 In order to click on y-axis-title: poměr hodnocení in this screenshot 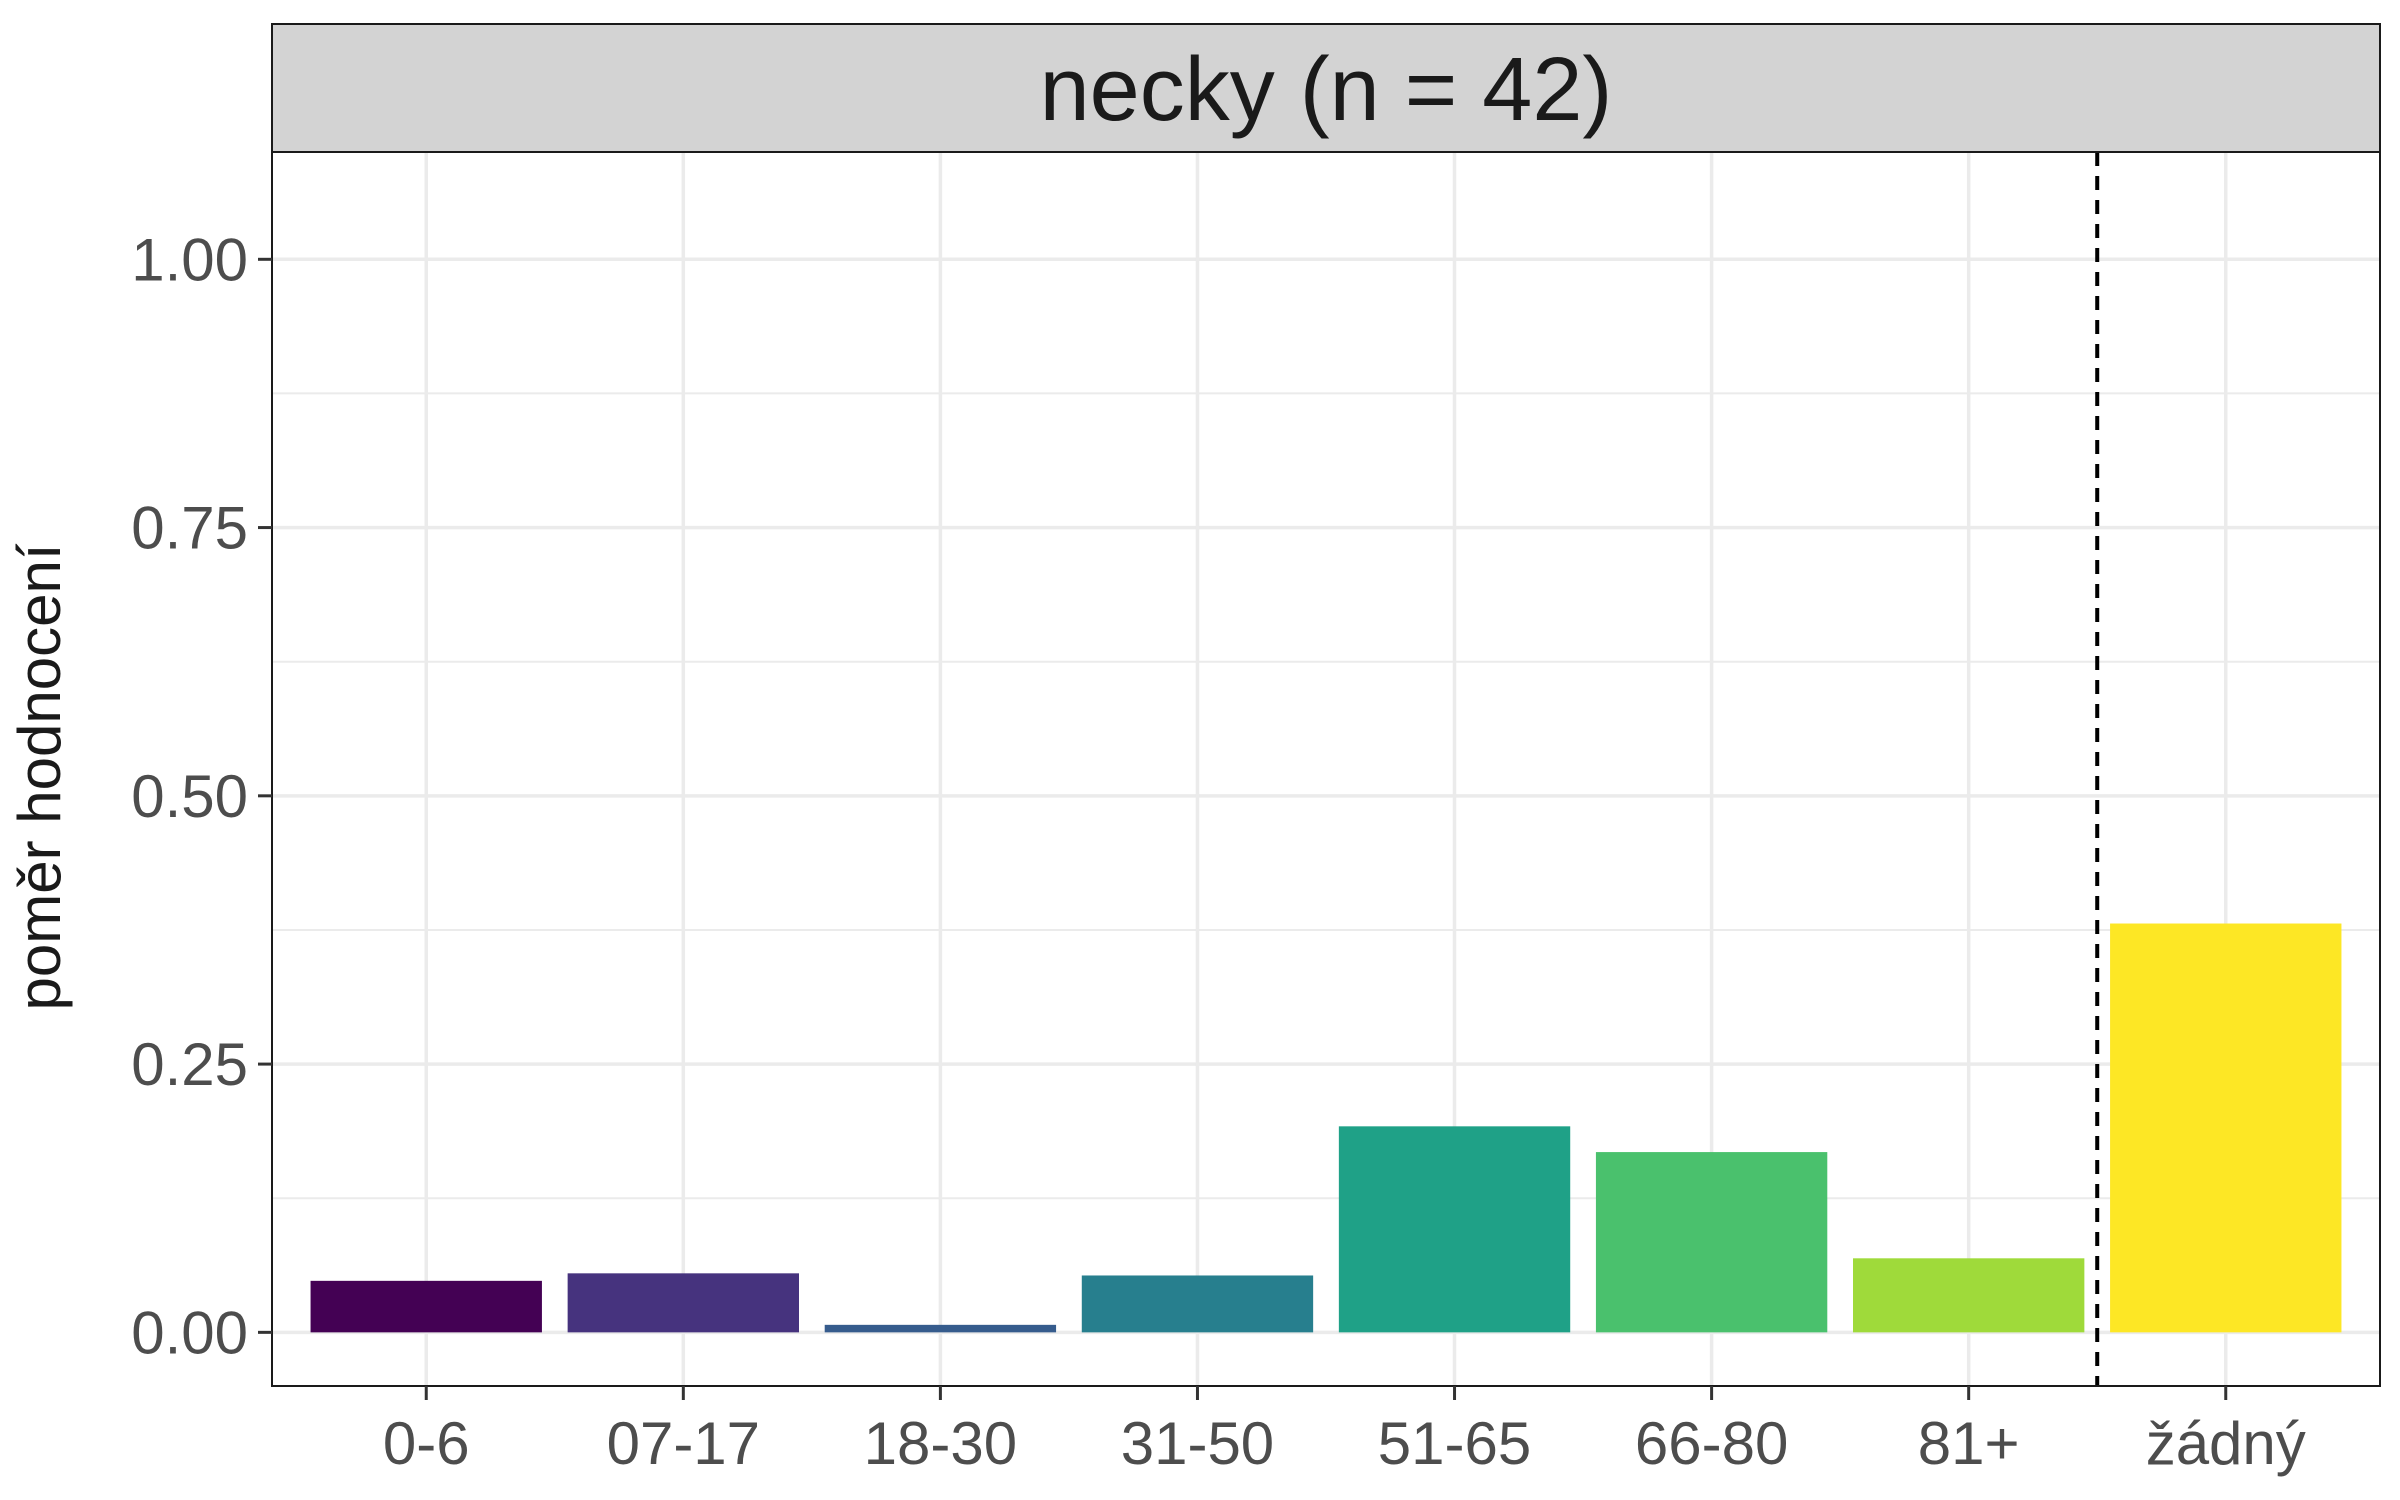, I will do `click(39, 776)`.